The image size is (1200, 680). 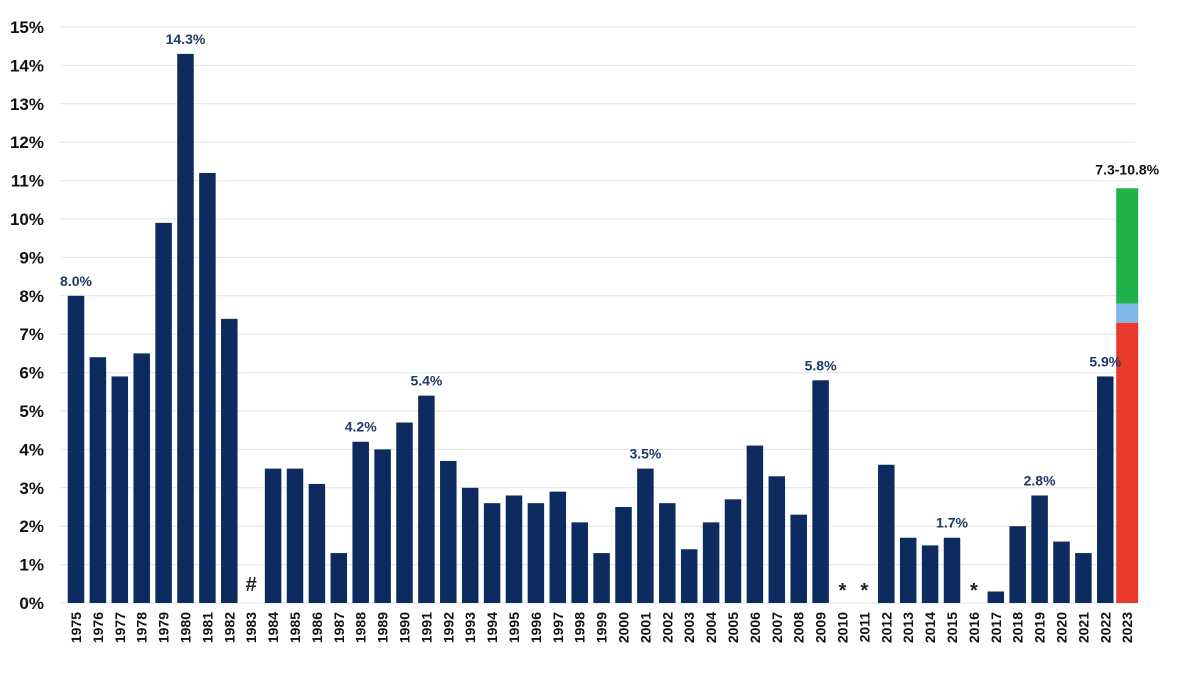 I want to click on x-tick-label-2012: 2012, so click(x=886, y=627).